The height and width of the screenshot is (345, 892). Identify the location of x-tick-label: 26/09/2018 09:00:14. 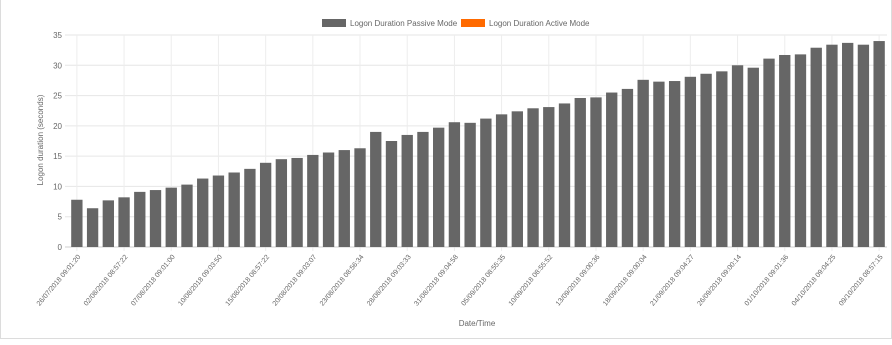
(719, 281).